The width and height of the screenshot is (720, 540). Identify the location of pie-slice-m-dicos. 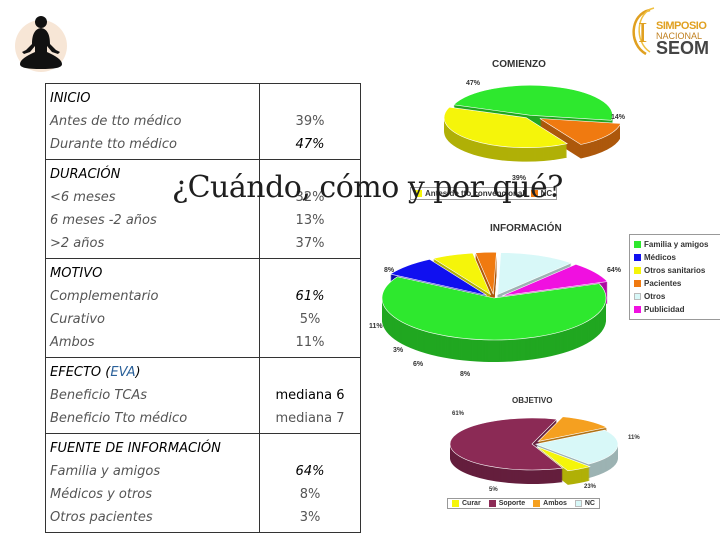
(438, 277).